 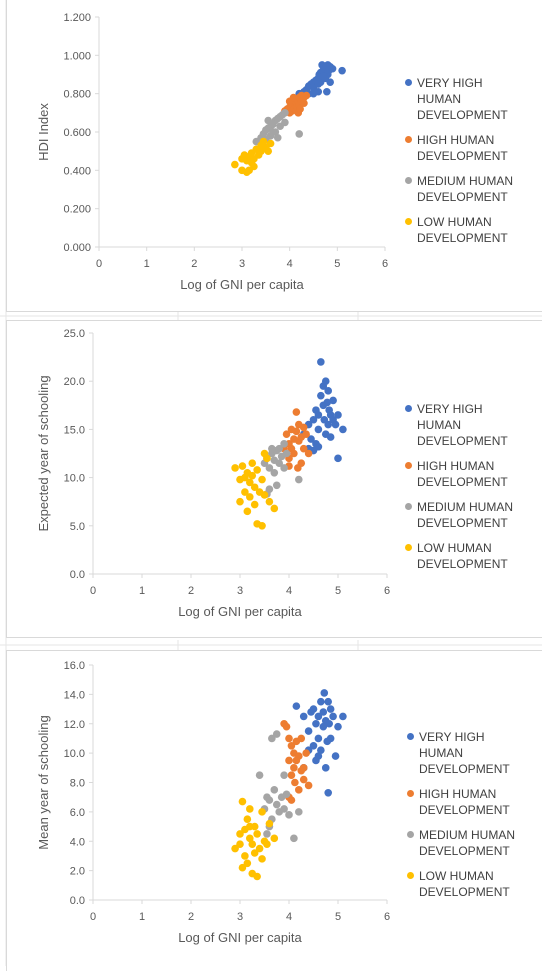 What do you see at coordinates (462, 556) in the screenshot?
I see `legend-label: LOW HUMAN DEVELOPMENT` at bounding box center [462, 556].